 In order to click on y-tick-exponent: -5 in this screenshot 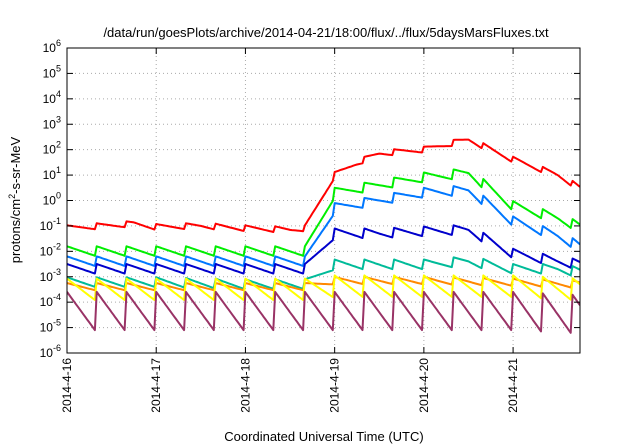, I will do `click(57, 323)`.